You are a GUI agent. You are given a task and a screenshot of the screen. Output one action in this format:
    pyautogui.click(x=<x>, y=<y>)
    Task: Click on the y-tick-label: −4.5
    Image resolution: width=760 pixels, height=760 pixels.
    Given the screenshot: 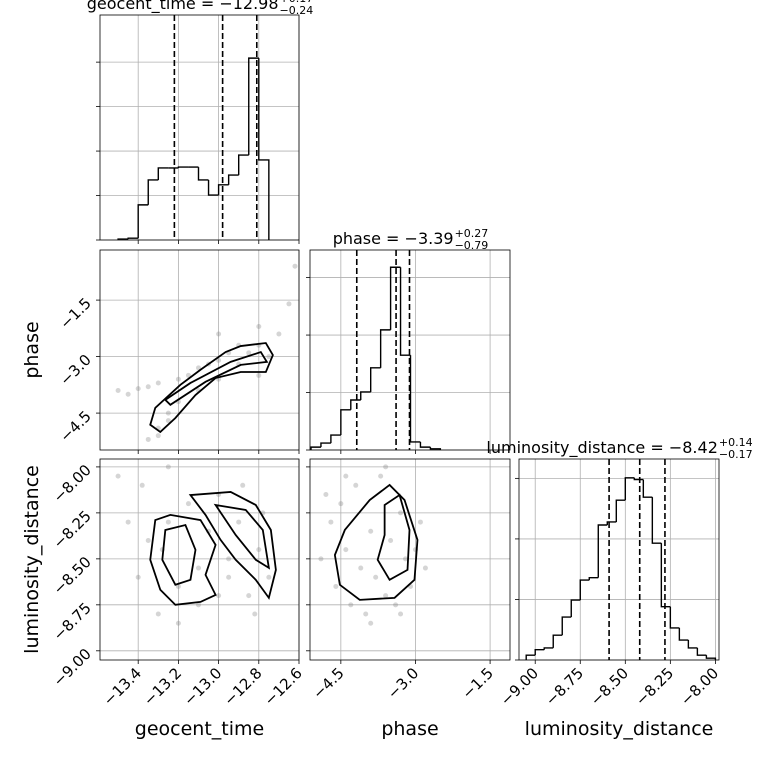 What is the action you would take?
    pyautogui.click(x=75, y=426)
    